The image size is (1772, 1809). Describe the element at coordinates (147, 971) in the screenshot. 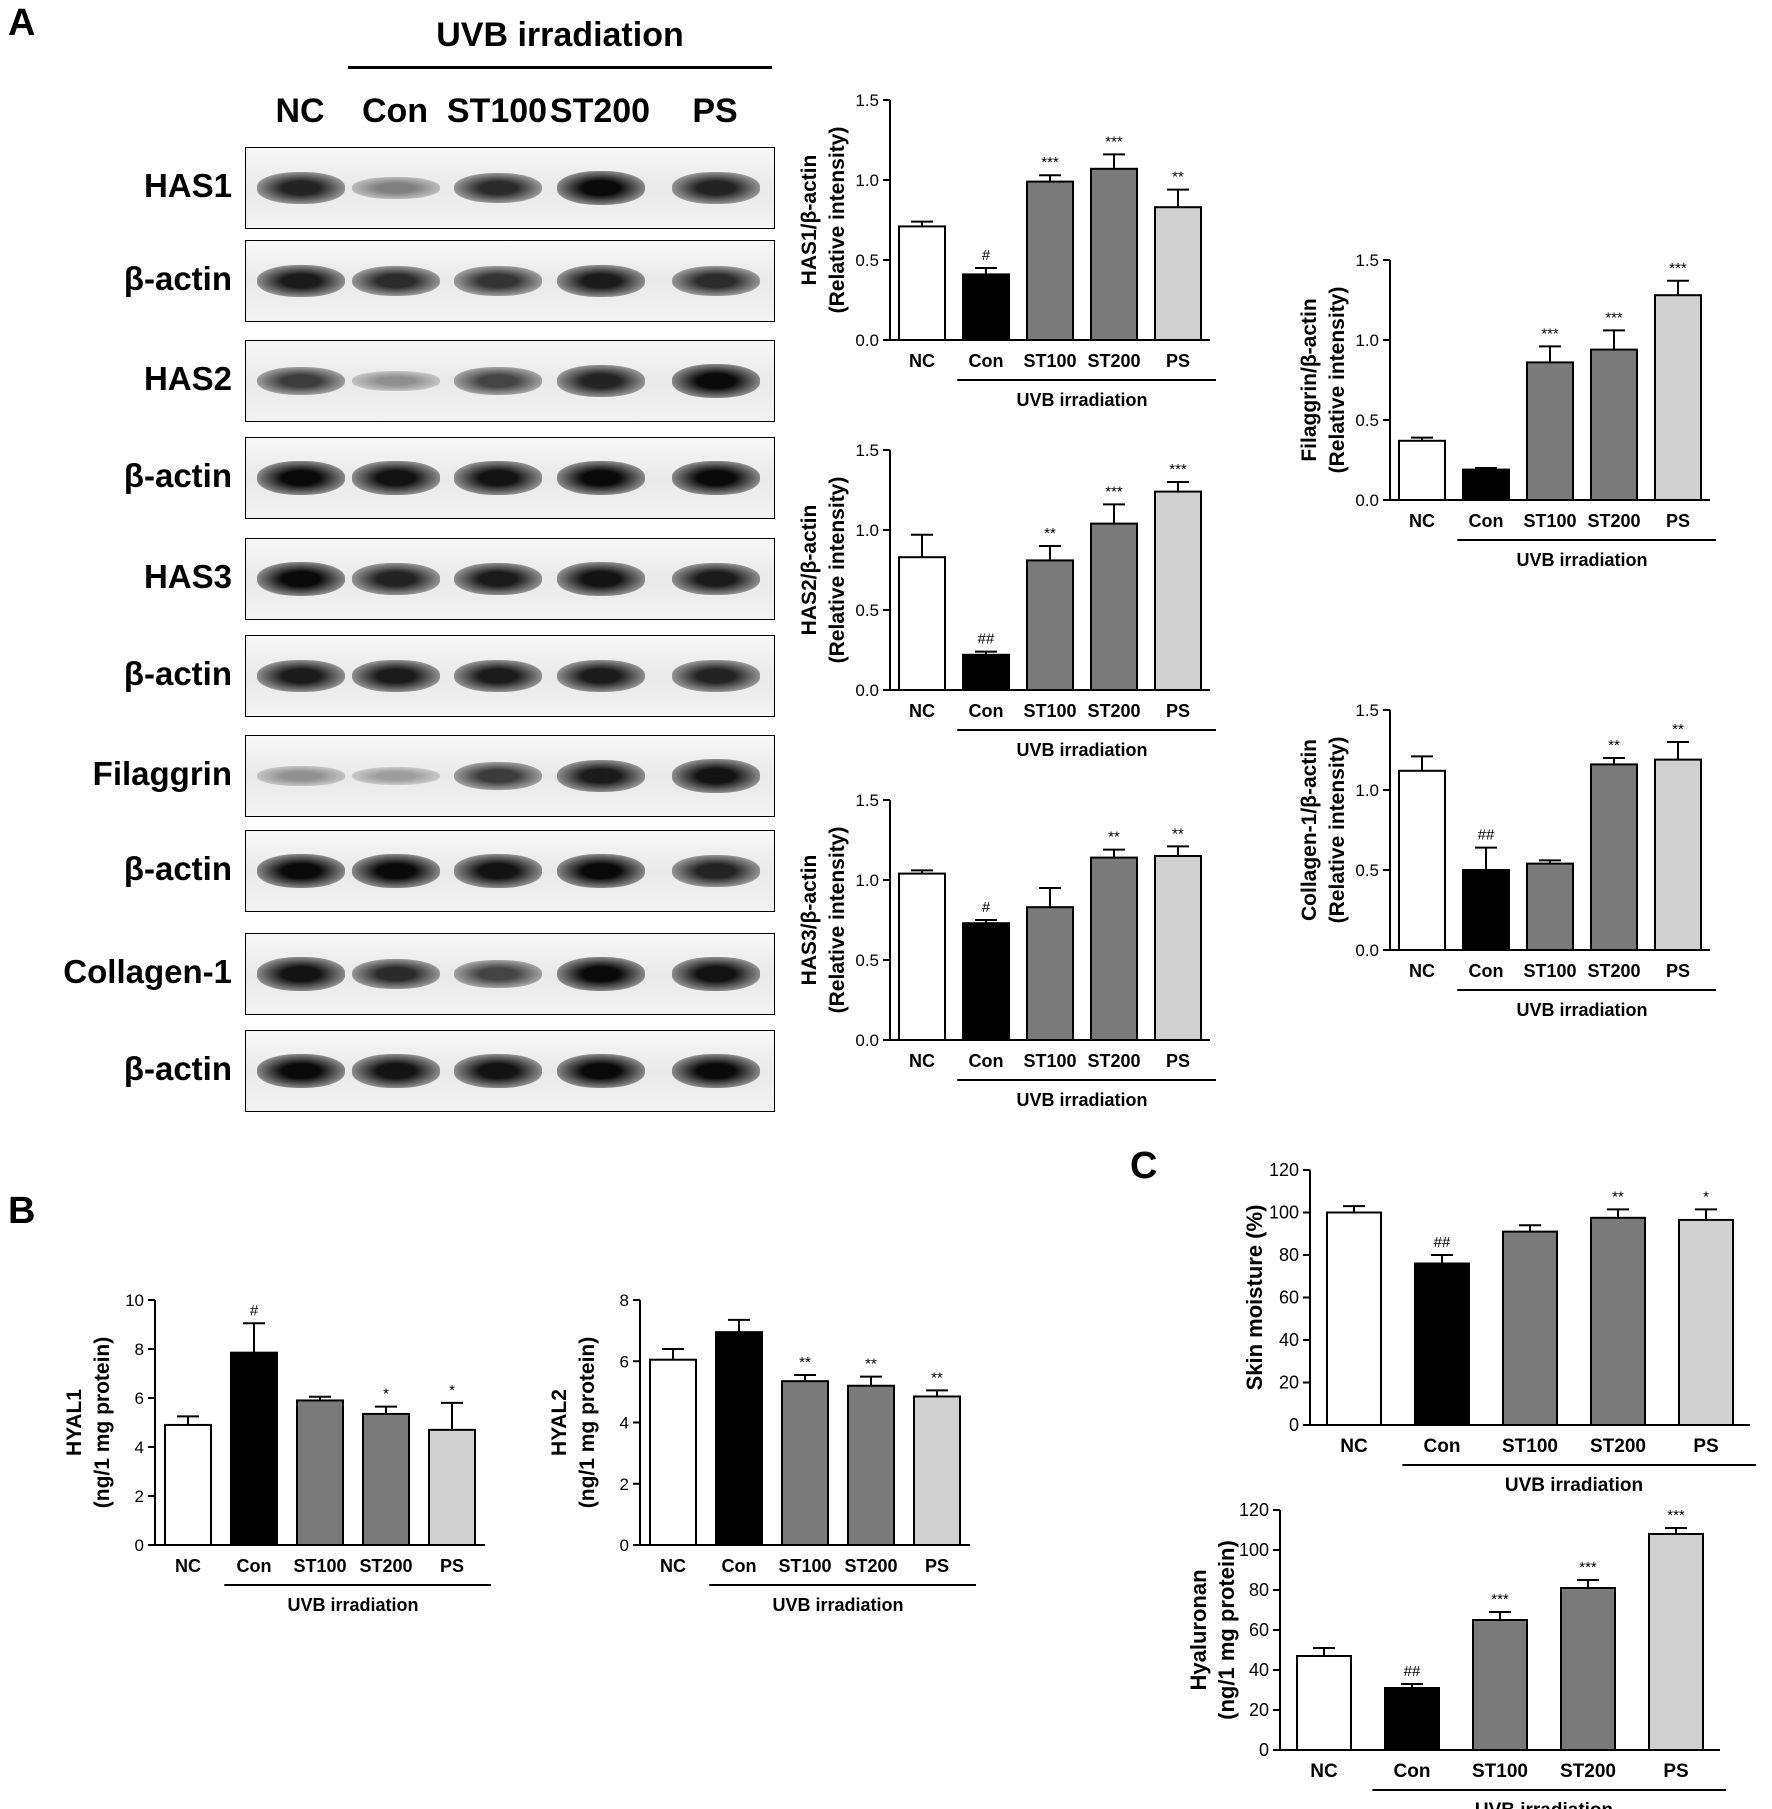

I see `blot-row-label: Collagen-1` at that location.